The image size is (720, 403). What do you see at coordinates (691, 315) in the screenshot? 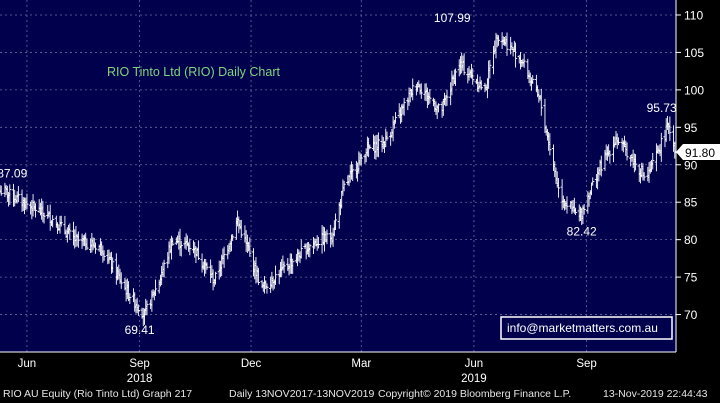
I see `y-tick-label: 70` at bounding box center [691, 315].